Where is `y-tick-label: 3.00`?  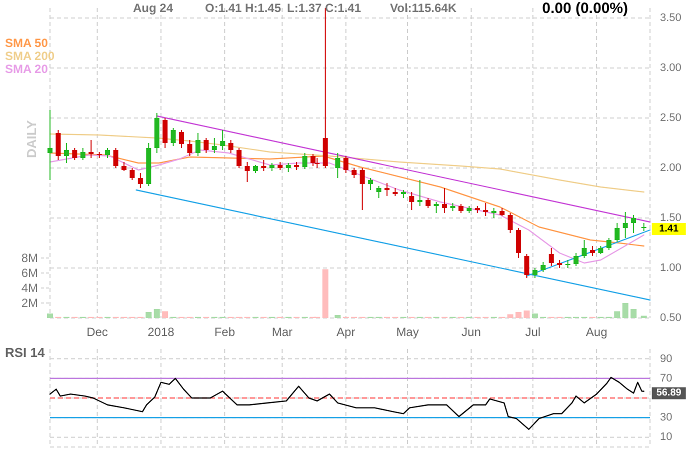 y-tick-label: 3.00 is located at coordinates (671, 68).